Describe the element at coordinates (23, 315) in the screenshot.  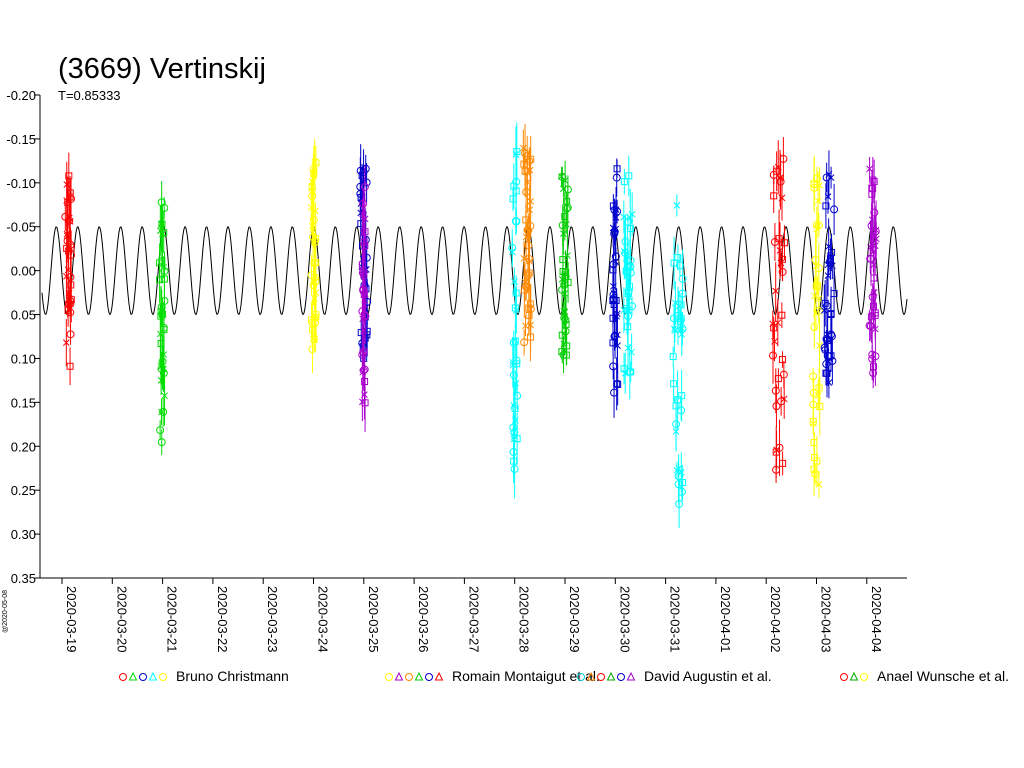
I see `y-tick-label: 0.05` at that location.